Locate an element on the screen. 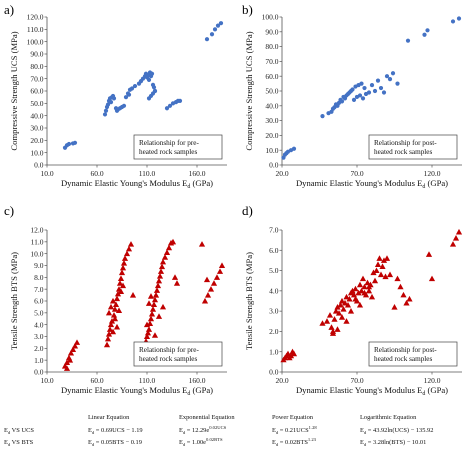  exponential-bts: Ed = 1.00e0.02BTS is located at coordinates (201, 442).